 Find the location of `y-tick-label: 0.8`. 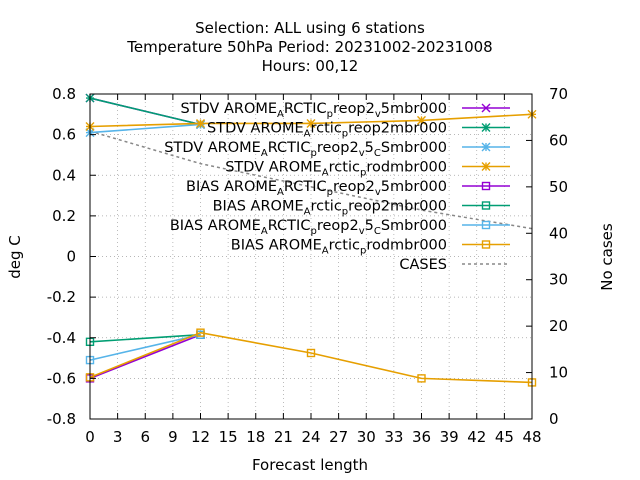

y-tick-label: 0.8 is located at coordinates (64, 94).